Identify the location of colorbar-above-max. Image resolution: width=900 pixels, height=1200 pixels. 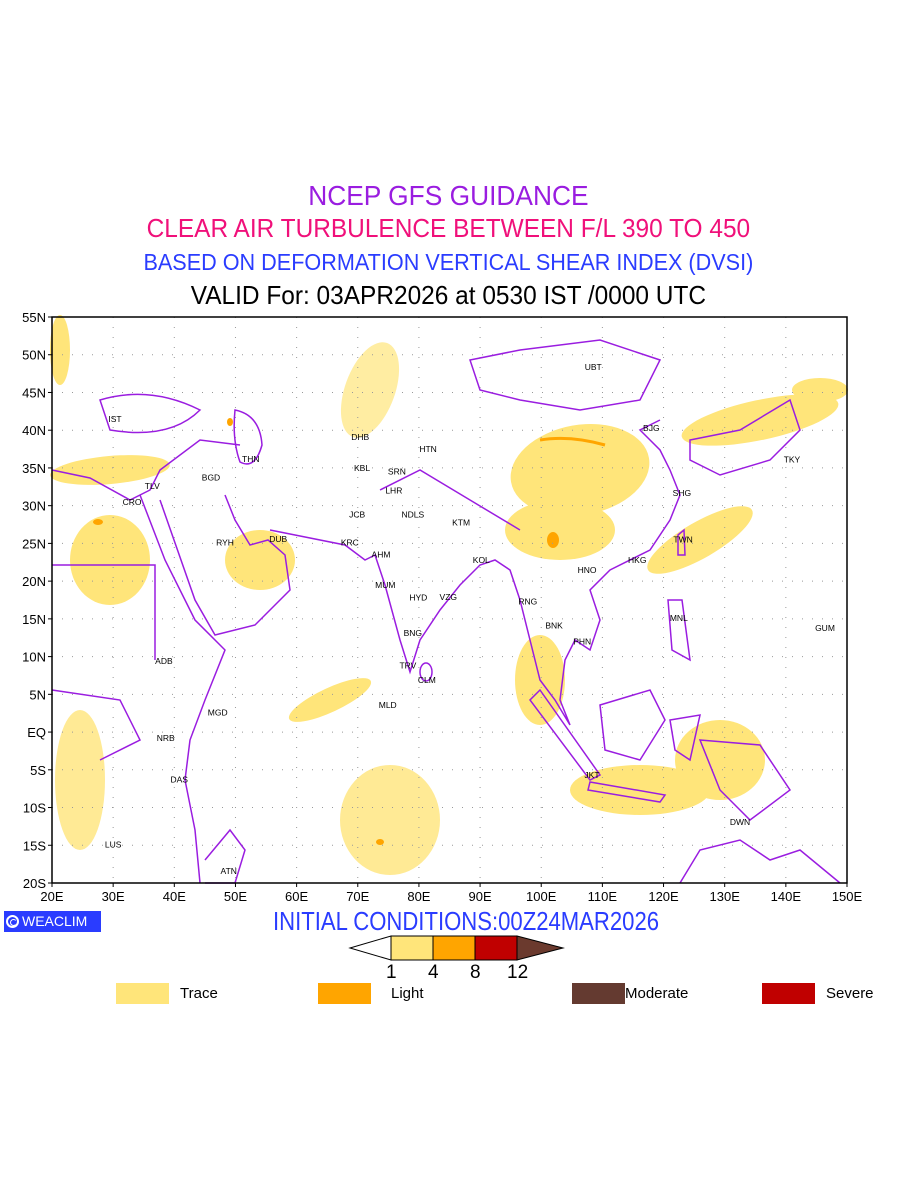
(540, 948).